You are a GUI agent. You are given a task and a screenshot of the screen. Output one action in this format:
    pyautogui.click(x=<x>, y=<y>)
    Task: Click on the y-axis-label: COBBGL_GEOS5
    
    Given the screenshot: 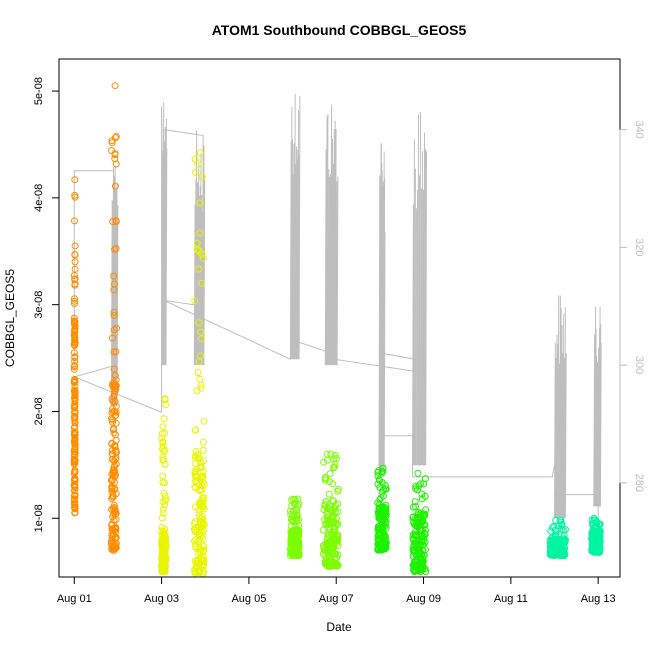 What is the action you would take?
    pyautogui.click(x=10, y=318)
    